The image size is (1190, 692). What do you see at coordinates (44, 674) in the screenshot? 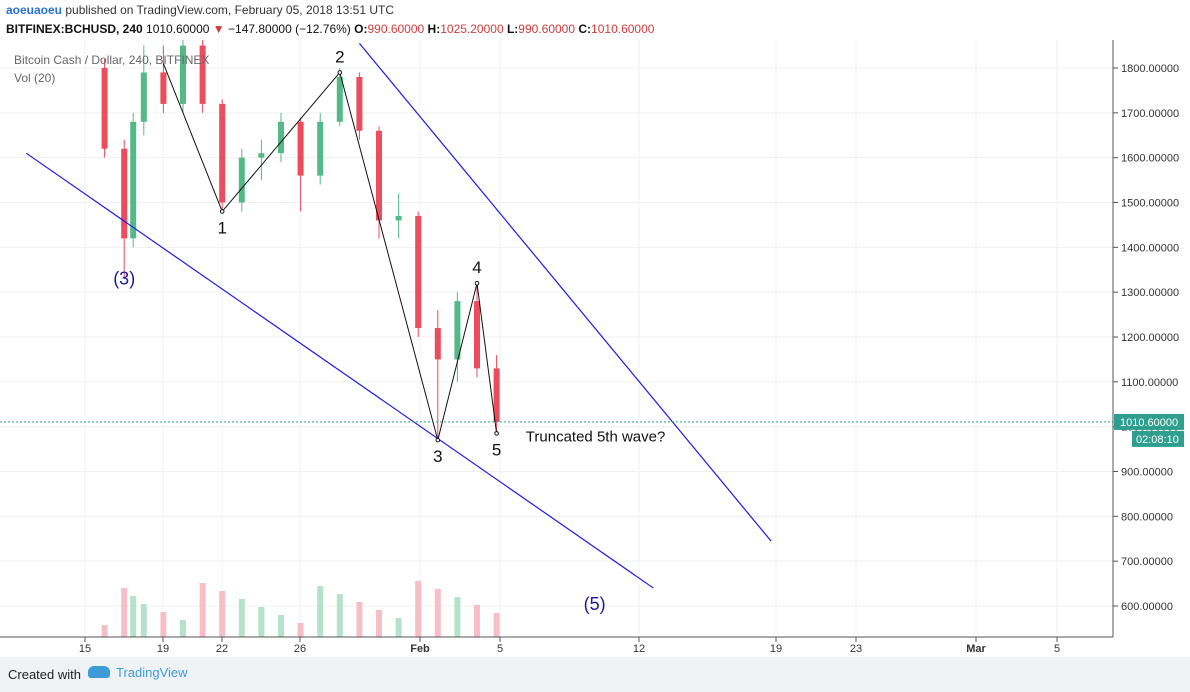
I see `created-with-label: Created with` at bounding box center [44, 674].